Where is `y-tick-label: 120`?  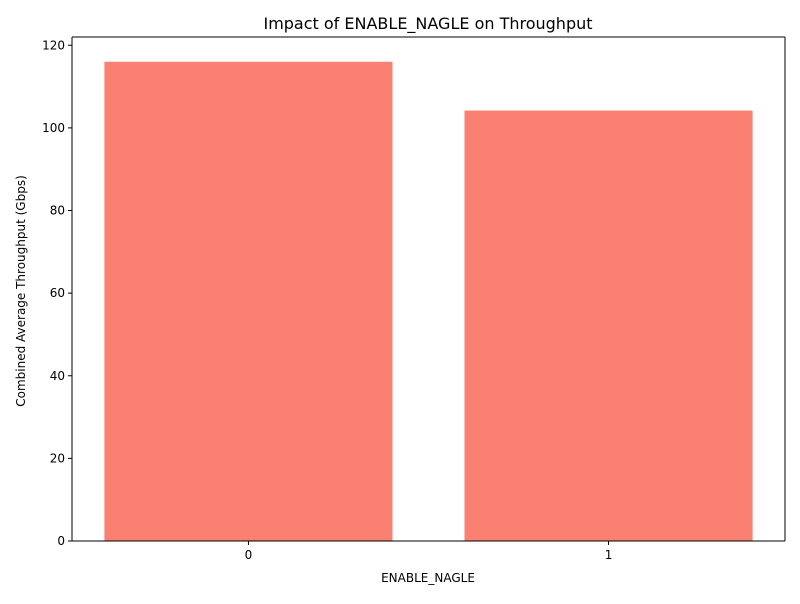
y-tick-label: 120 is located at coordinates (53, 45).